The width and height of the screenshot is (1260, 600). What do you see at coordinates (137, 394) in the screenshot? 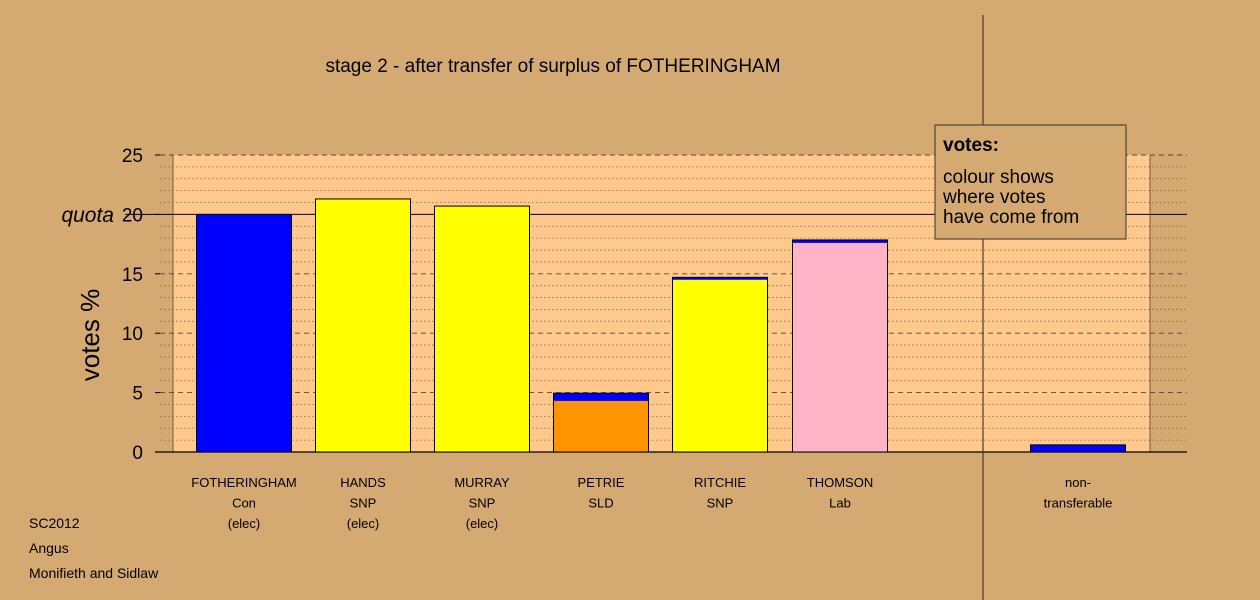
I see `y-tick-label: 5` at bounding box center [137, 394].